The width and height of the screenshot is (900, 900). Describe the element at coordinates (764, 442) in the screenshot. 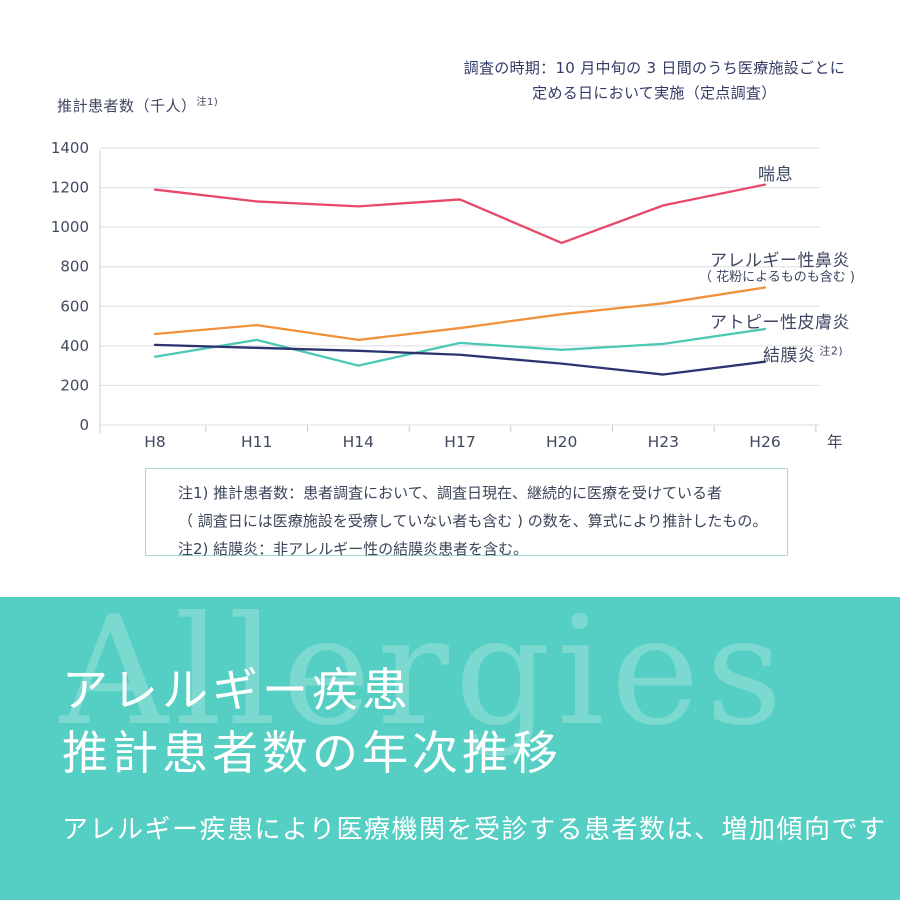

I see `svg-text: H26` at that location.